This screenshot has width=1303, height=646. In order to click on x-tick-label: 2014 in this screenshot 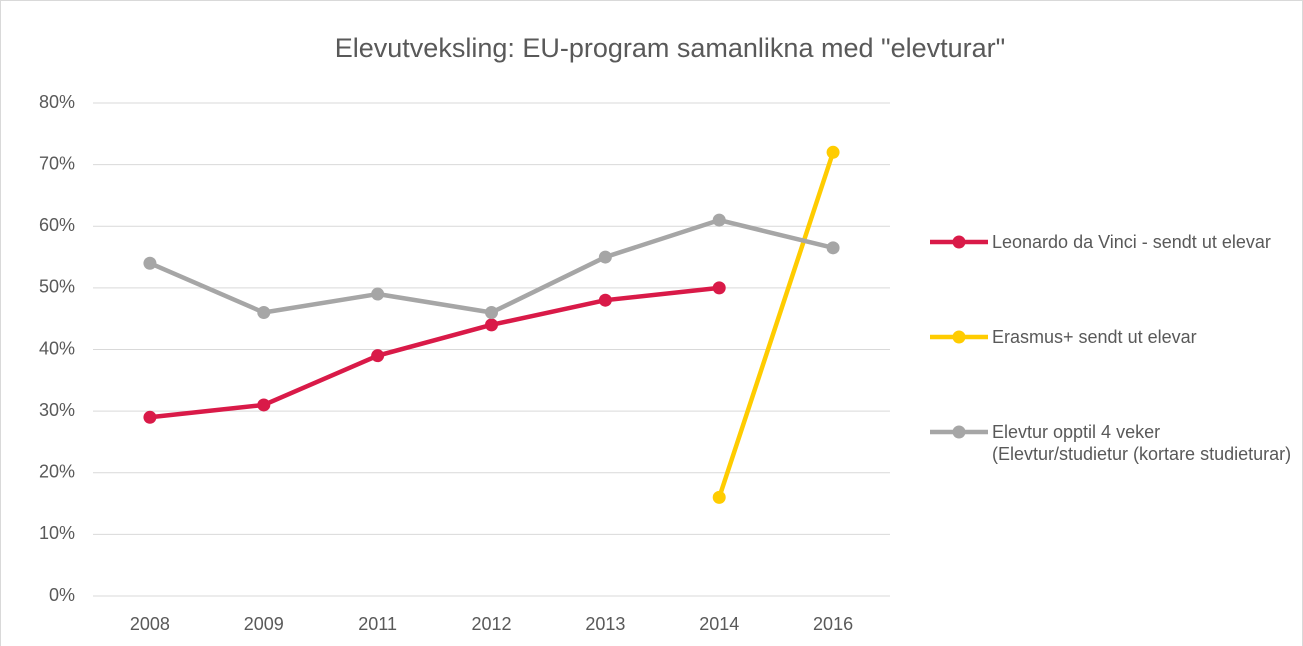, I will do `click(719, 624)`.